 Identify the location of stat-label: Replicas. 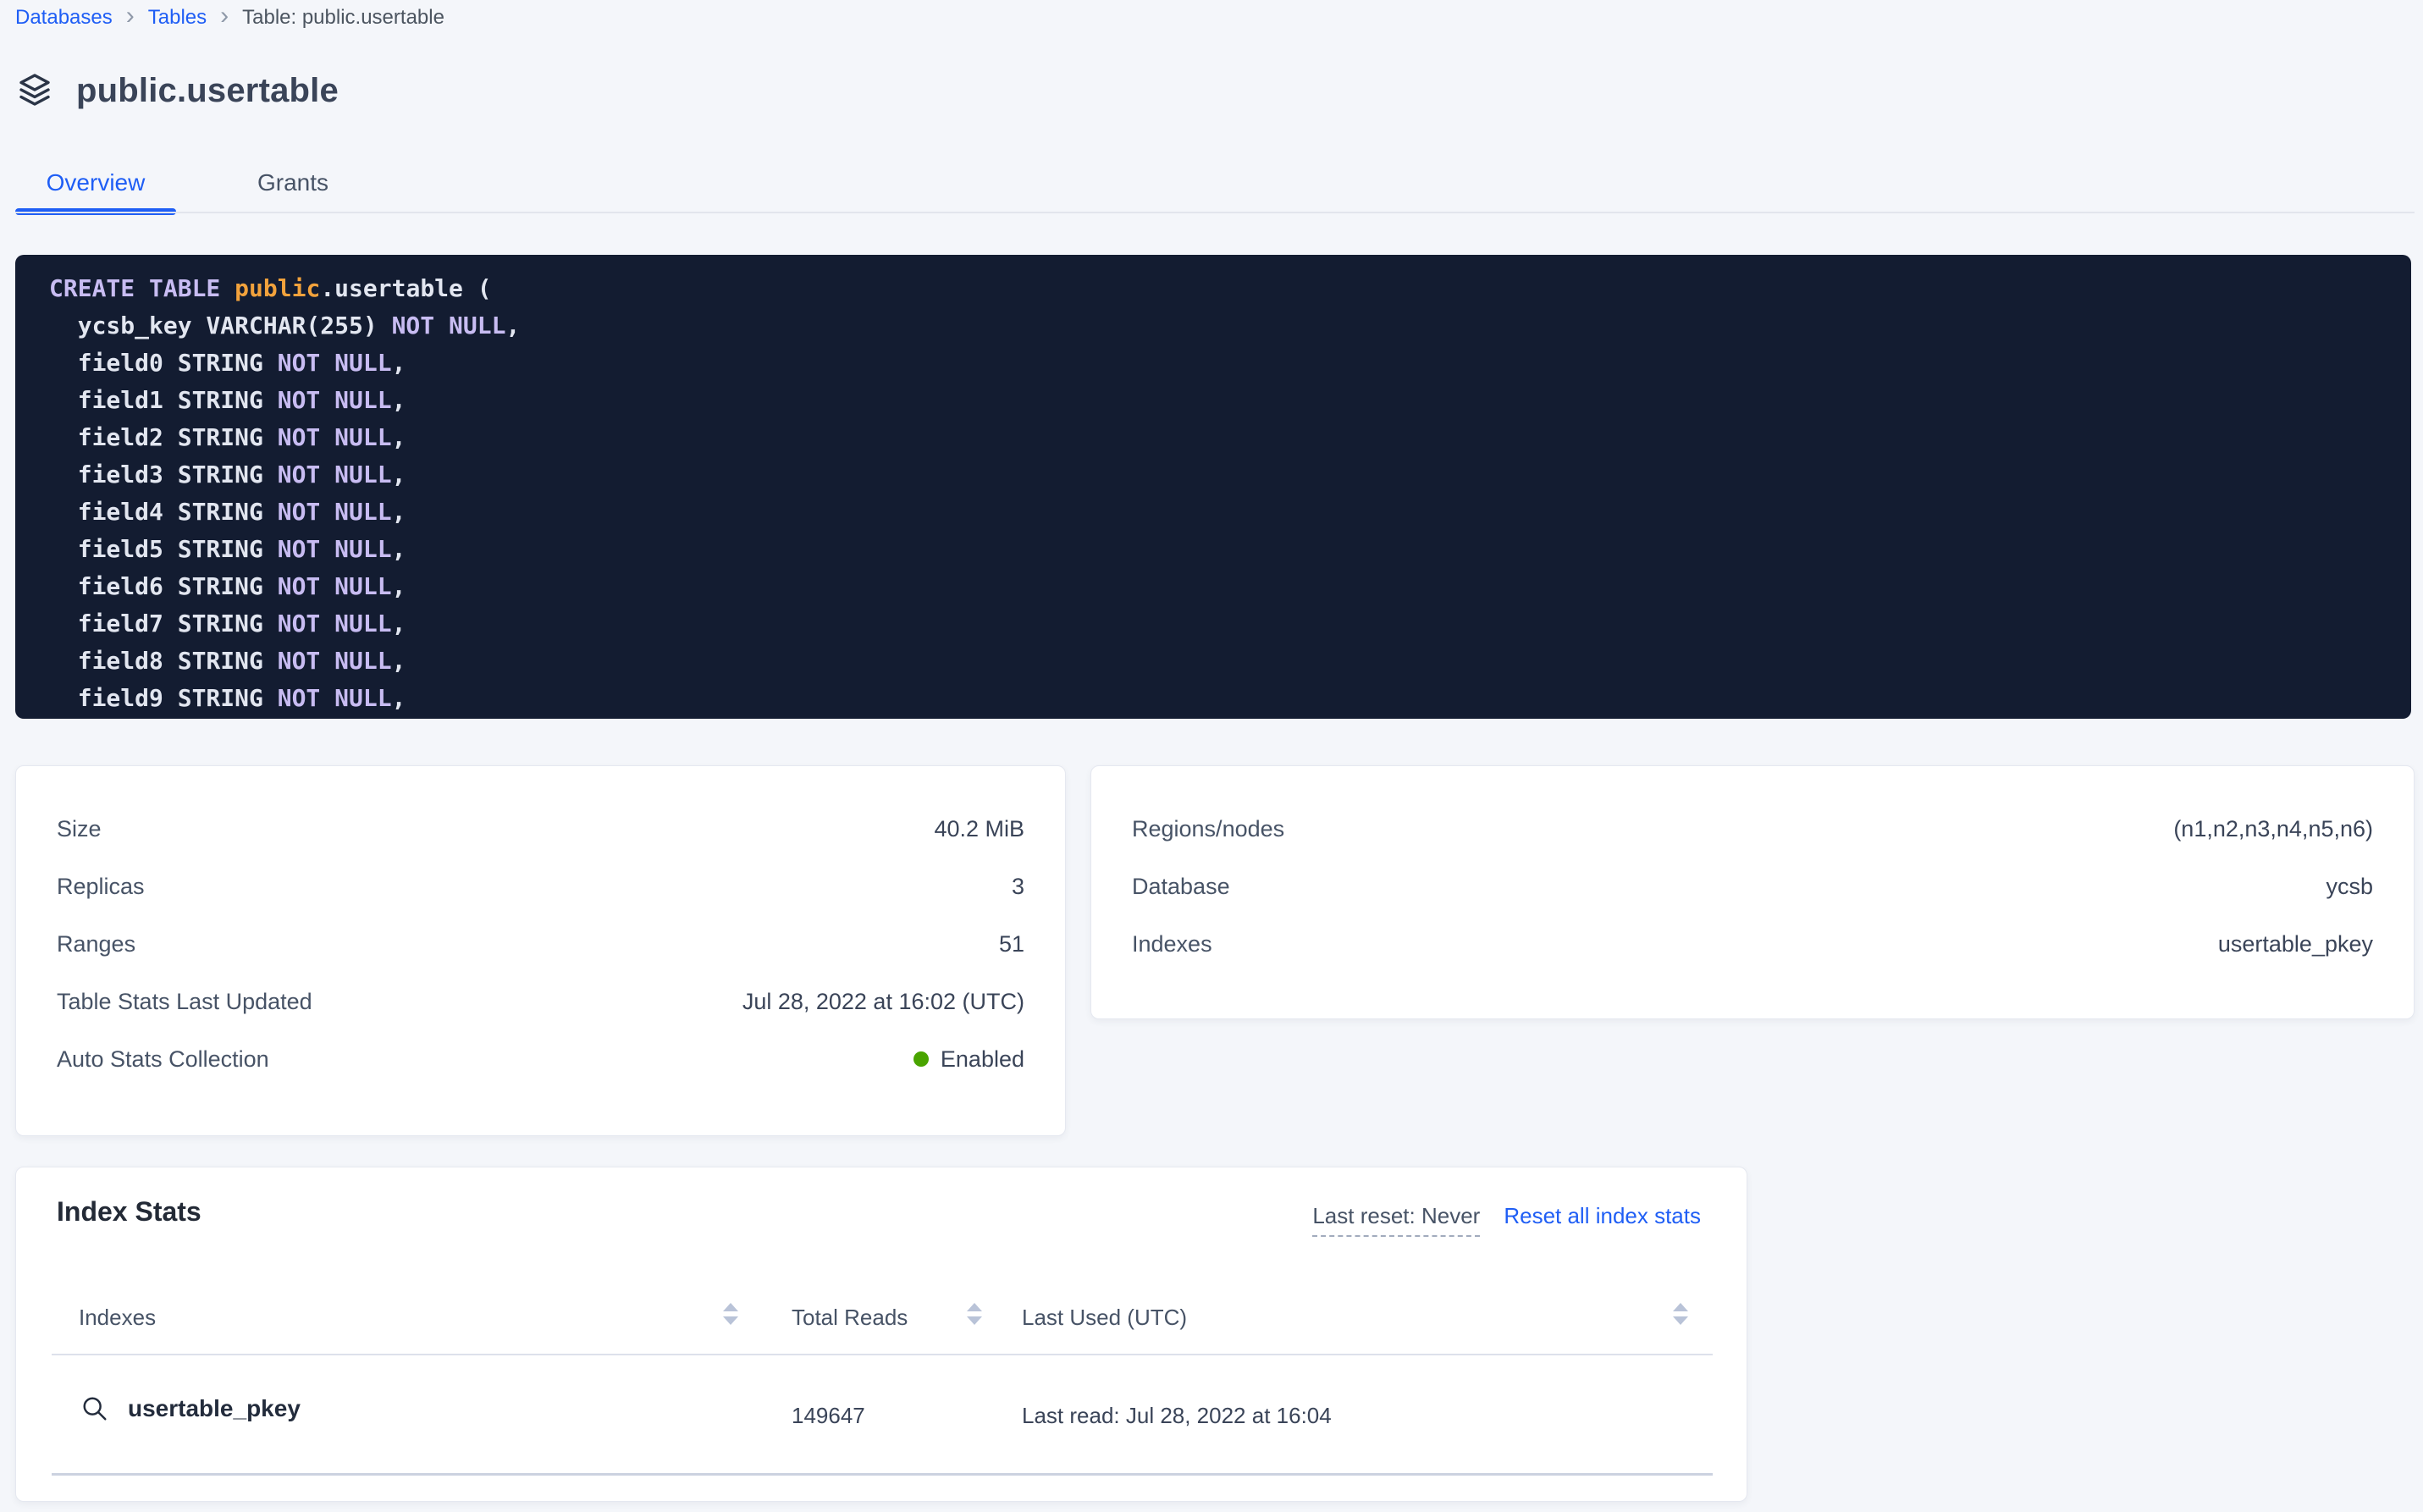
(101, 886).